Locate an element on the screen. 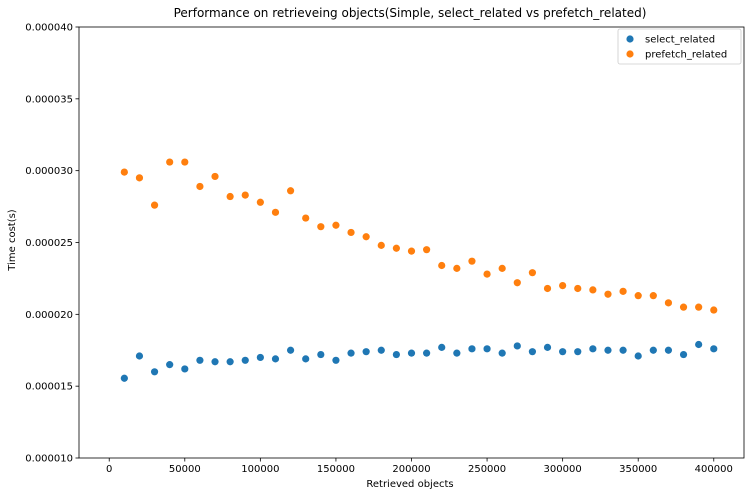 This screenshot has height=496, width=755. legend-marker-select-related is located at coordinates (630, 39).